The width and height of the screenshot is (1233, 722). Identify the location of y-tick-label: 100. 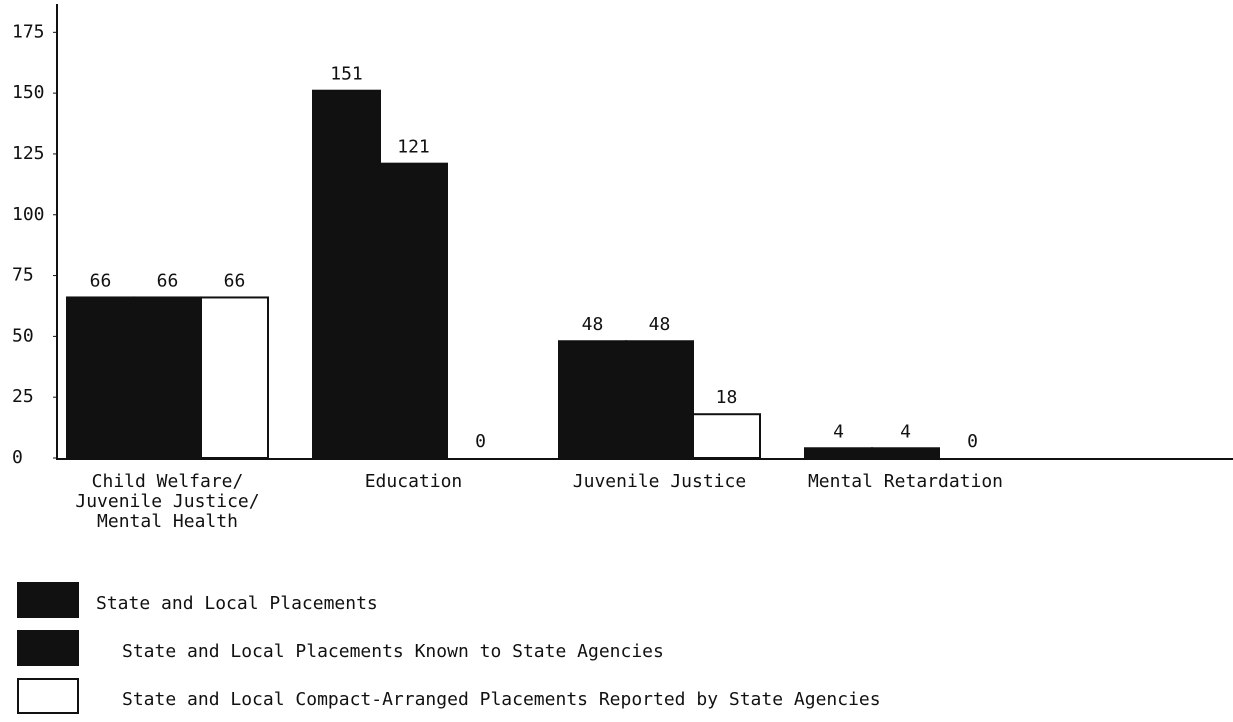
(28, 214).